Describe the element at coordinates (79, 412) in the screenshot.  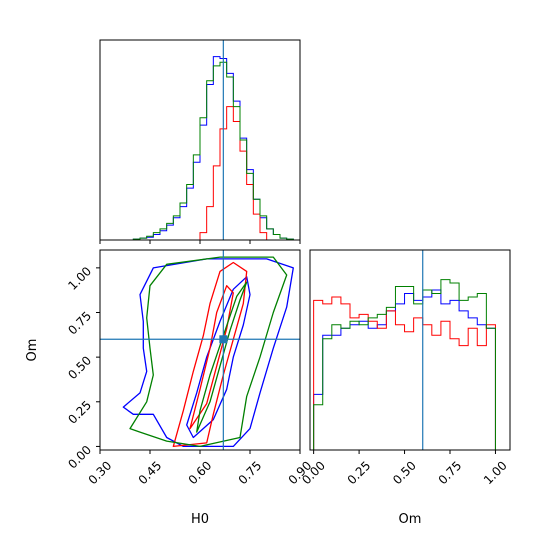
I see `contour-y-tick-label: 0.25` at that location.